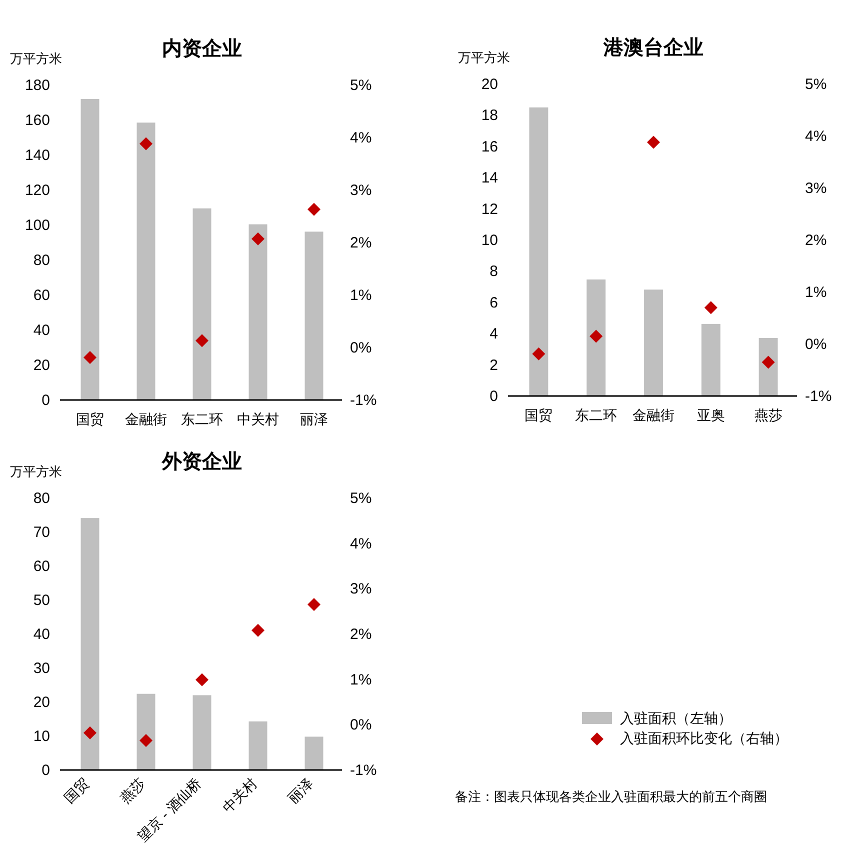 This screenshot has width=855, height=864. I want to click on y-tick-label: 100, so click(37, 225).